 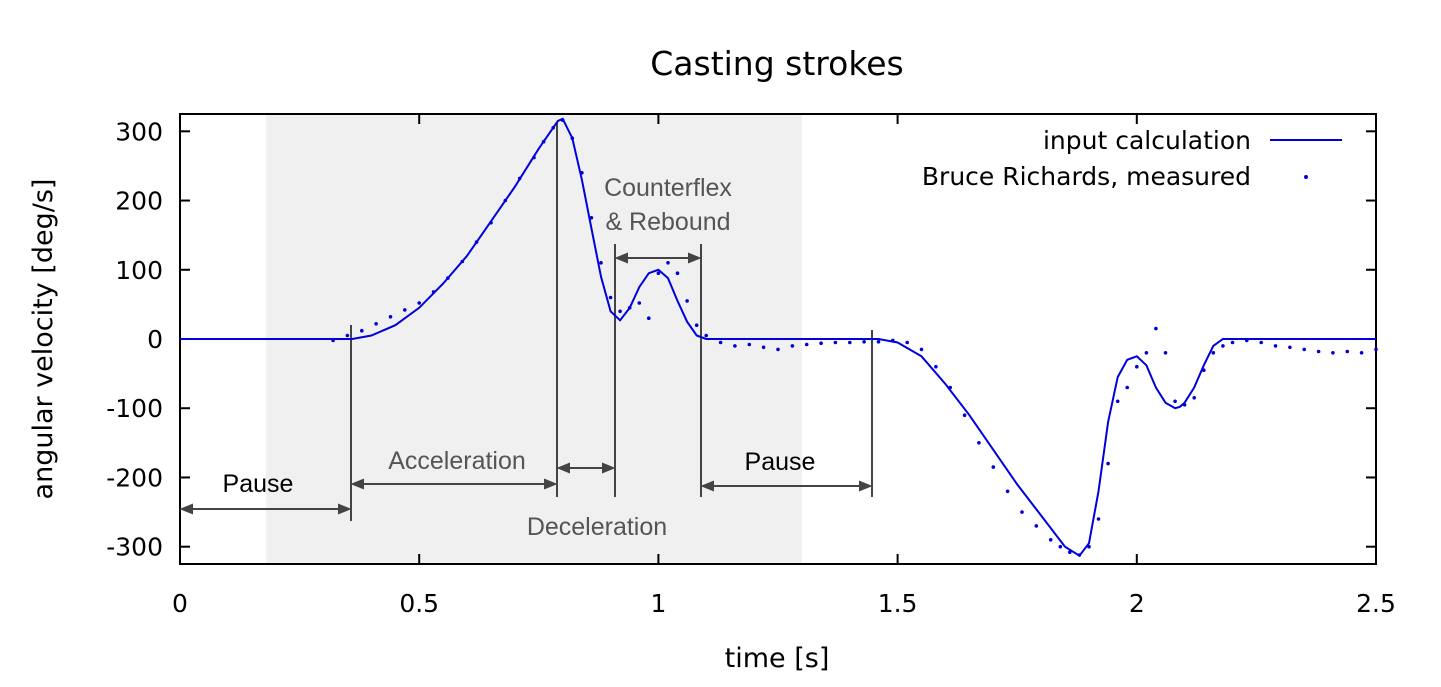 I want to click on y-tick-label: -100, so click(x=134, y=408).